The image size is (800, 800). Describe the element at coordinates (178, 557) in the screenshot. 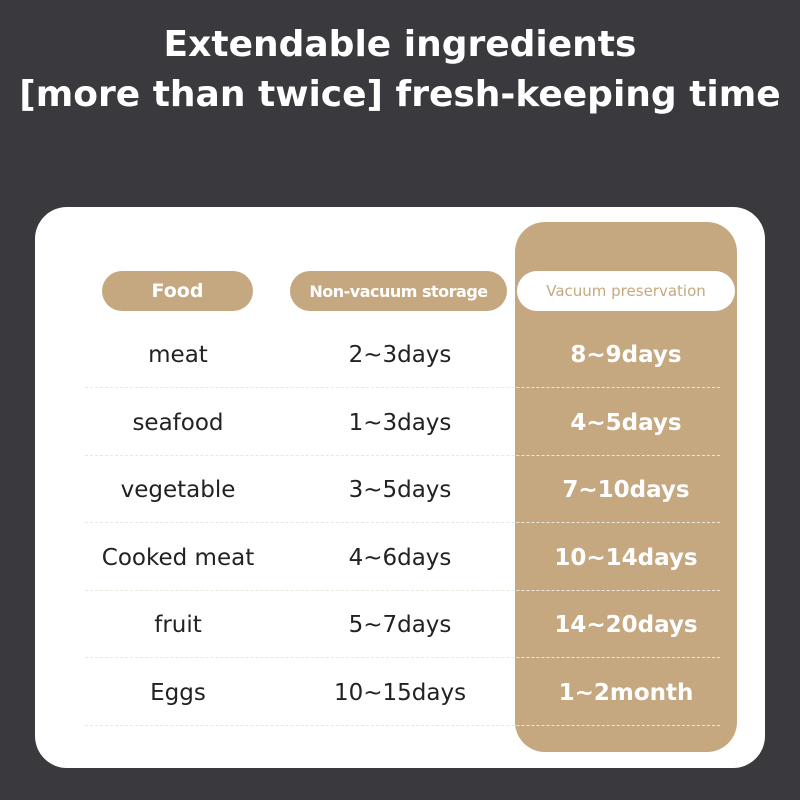

I see `food-cell: Cooked meat` at that location.